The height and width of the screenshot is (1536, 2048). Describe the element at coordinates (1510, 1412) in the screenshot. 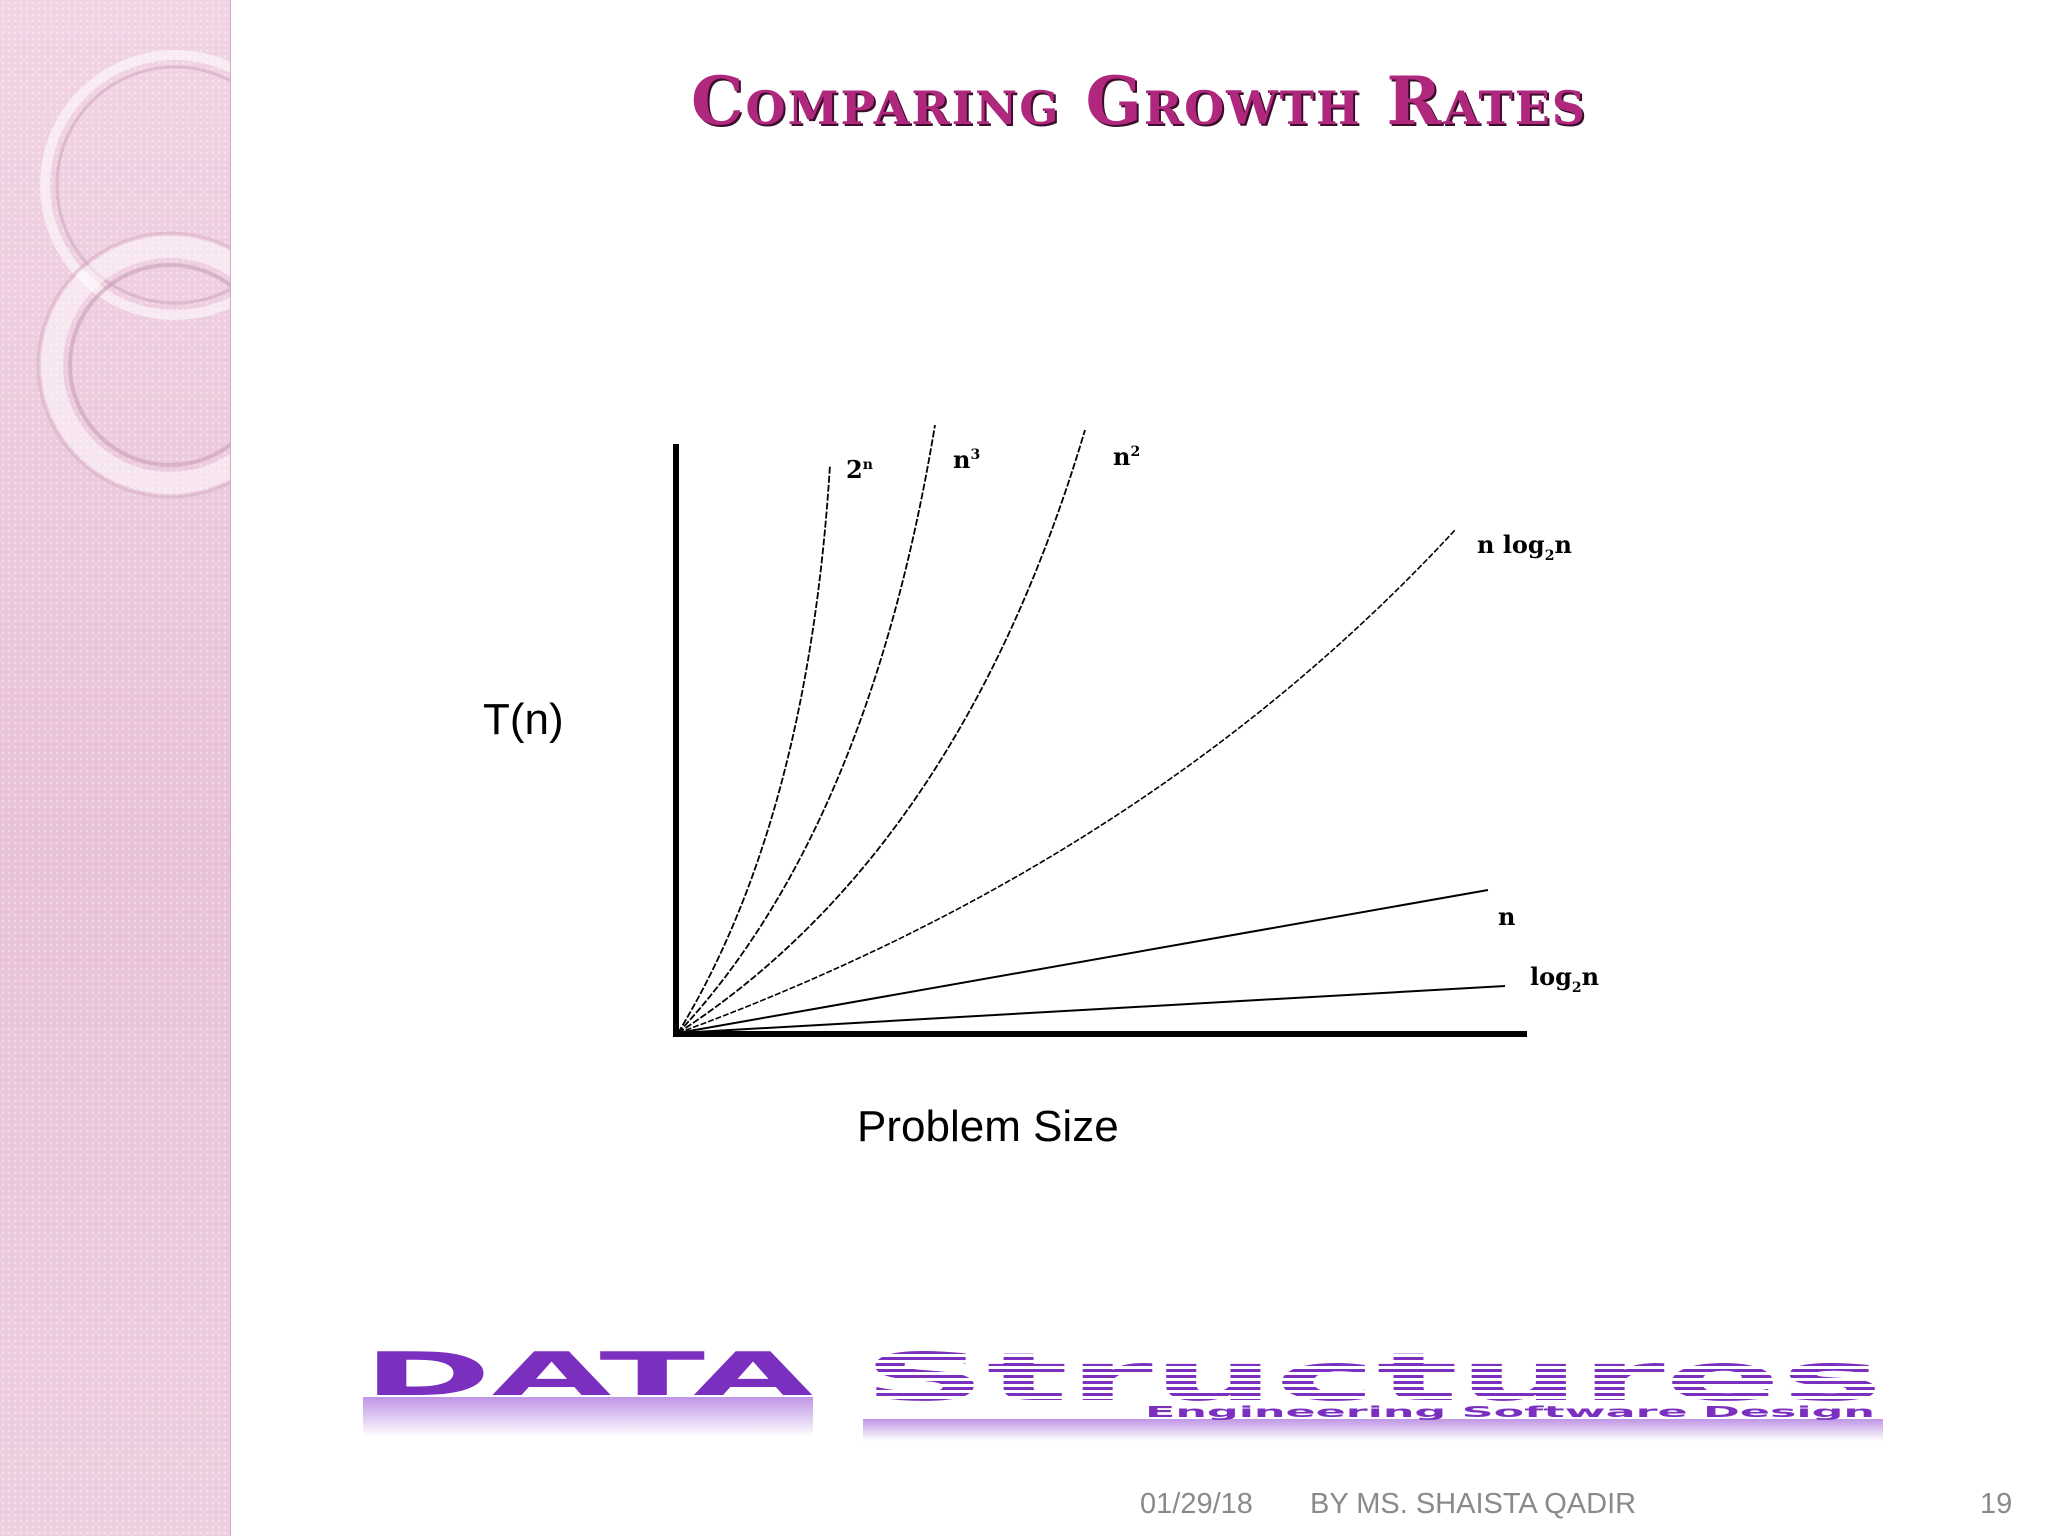

I see `banner-tagline: Engineering Software Design` at that location.